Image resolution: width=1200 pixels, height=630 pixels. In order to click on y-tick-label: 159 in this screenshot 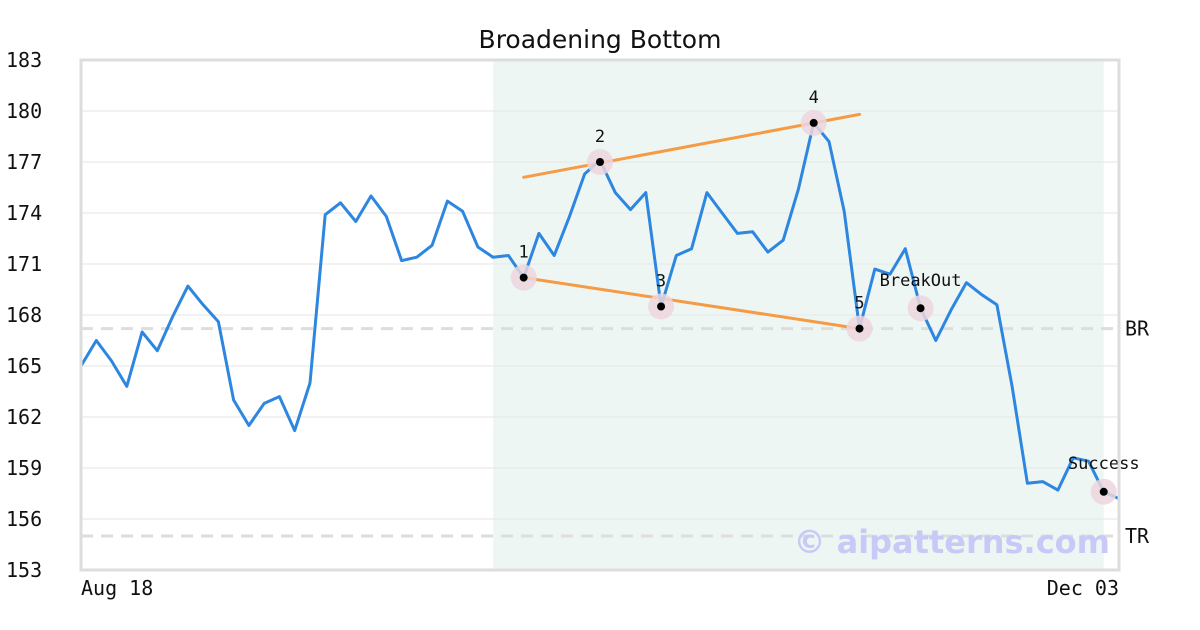, I will do `click(24, 468)`.